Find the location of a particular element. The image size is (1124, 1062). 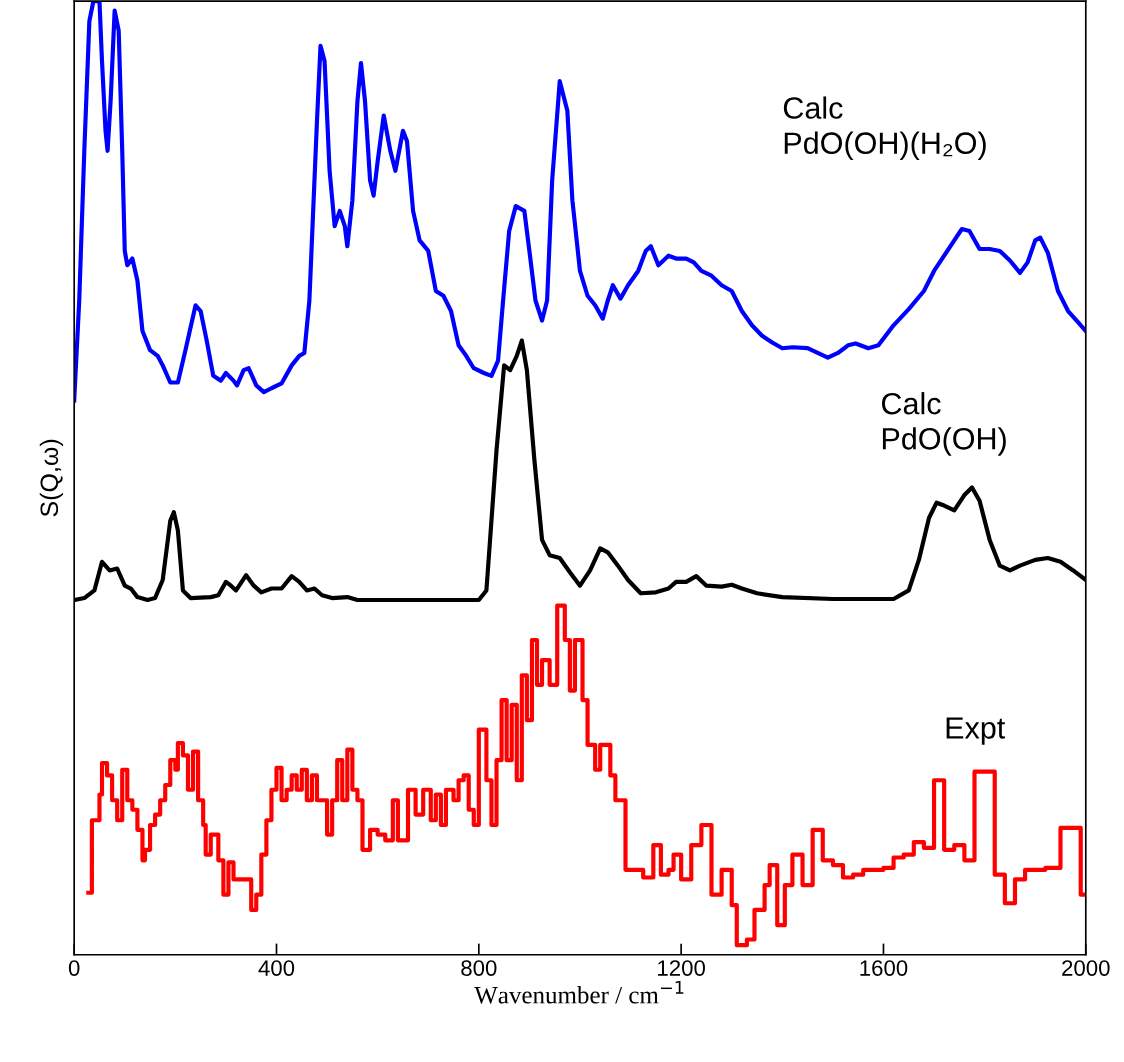

text: Calc PdO(OH)(H₂O) is located at coordinates (884, 128).